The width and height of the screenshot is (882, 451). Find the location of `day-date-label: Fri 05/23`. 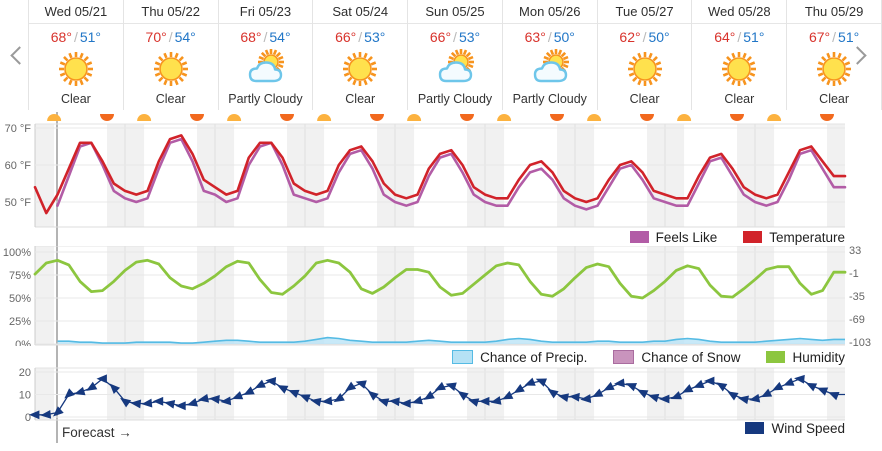

day-date-label: Fri 05/23 is located at coordinates (265, 12).